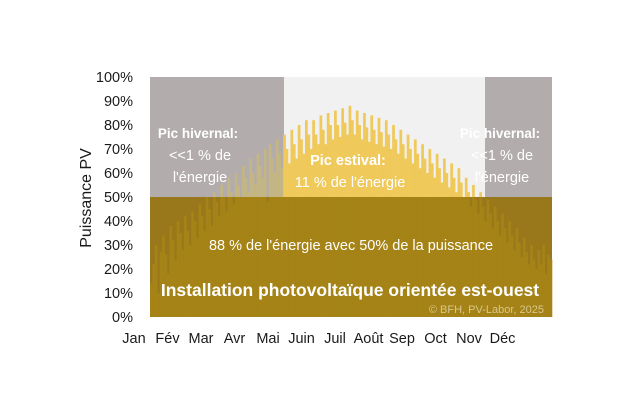 The width and height of the screenshot is (630, 412). Describe the element at coordinates (122, 318) in the screenshot. I see `y-tick-label: 0%` at that location.